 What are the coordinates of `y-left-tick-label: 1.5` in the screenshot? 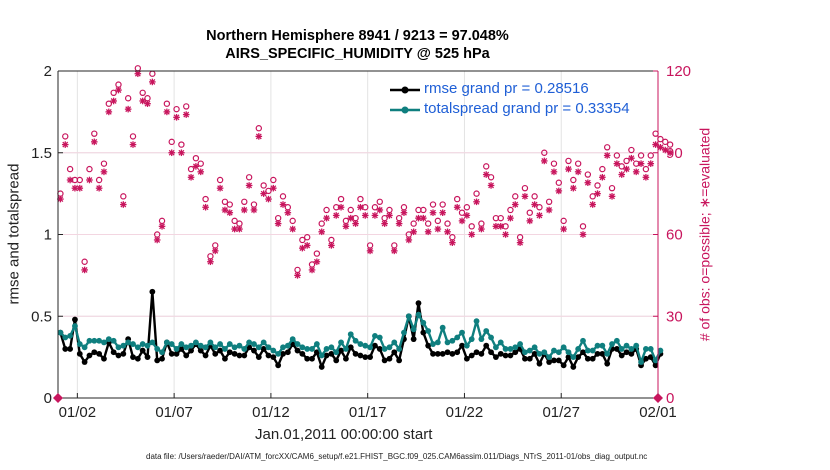 It's located at (41, 153).